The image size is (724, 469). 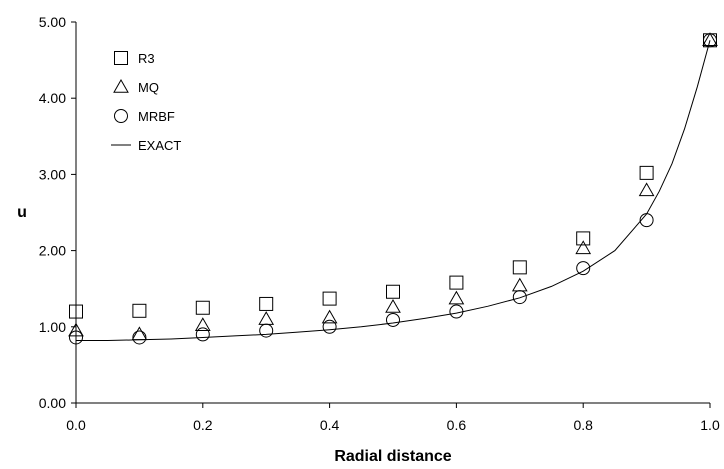 I want to click on legend-label: EXACT, so click(x=159, y=145).